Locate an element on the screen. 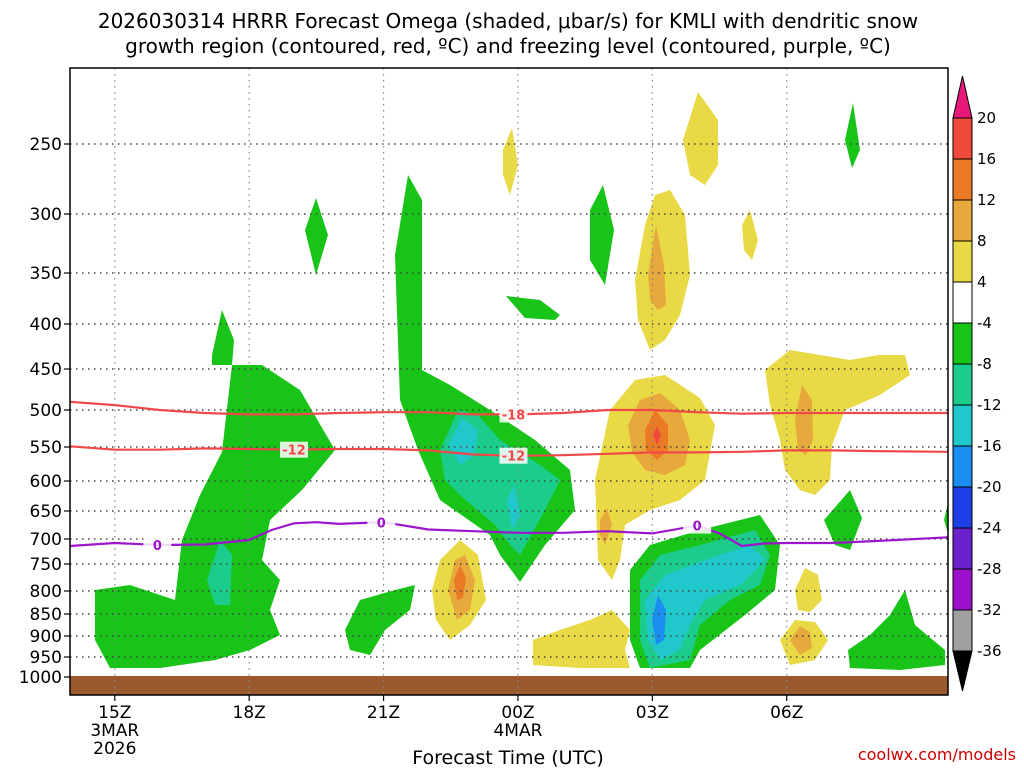  omega-cell-green-i is located at coordinates (843, 520).